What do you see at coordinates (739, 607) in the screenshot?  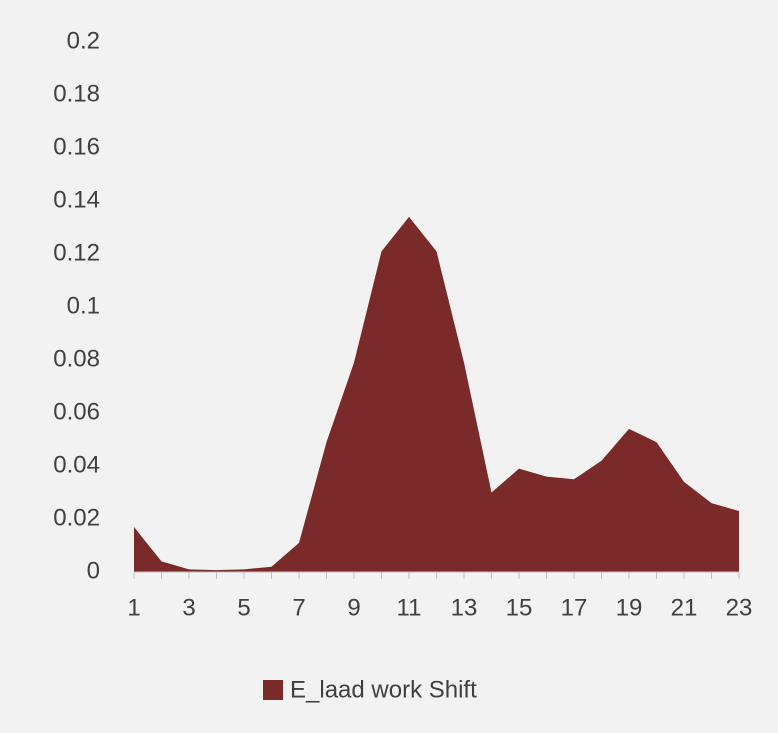 I see `x-tick-label: 23` at bounding box center [739, 607].